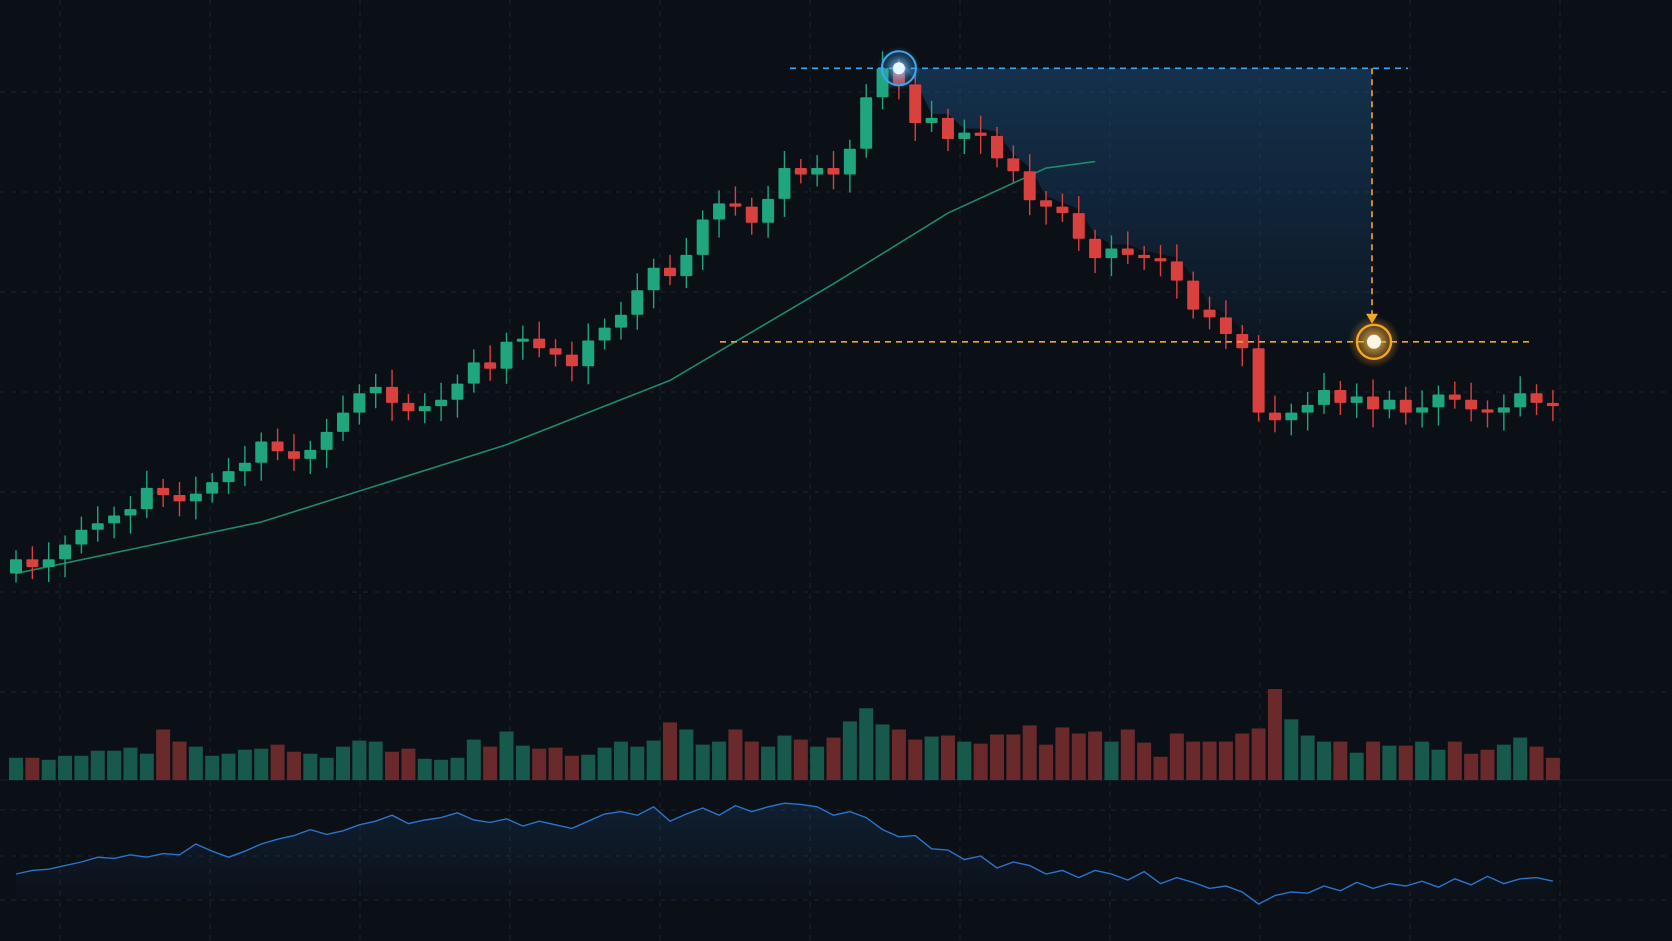 Image resolution: width=1672 pixels, height=941 pixels. I want to click on peak-dot, so click(898, 68).